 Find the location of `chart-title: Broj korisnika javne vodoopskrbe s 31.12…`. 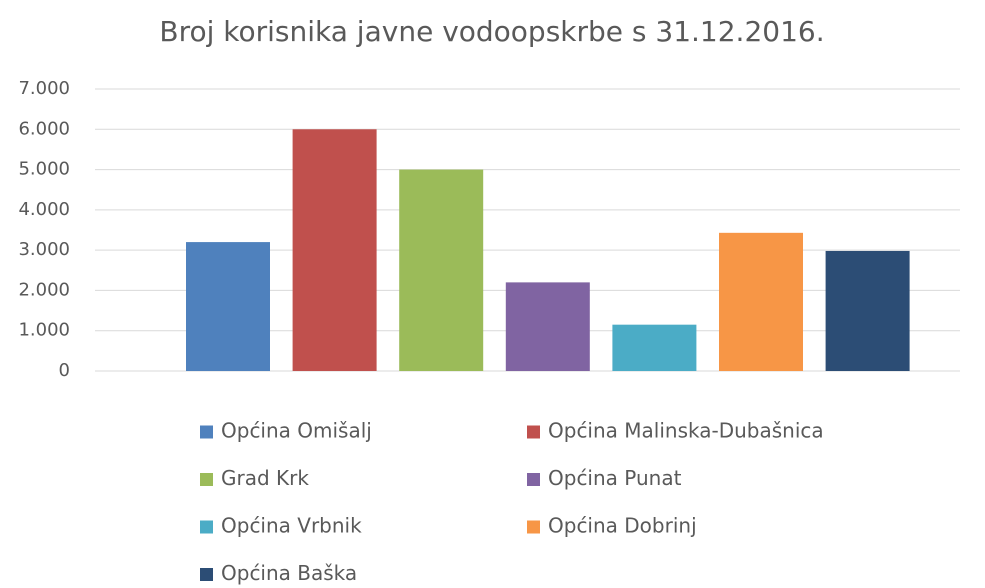

chart-title: Broj korisnika javne vodoopskrbe s 31.12… is located at coordinates (491, 31).